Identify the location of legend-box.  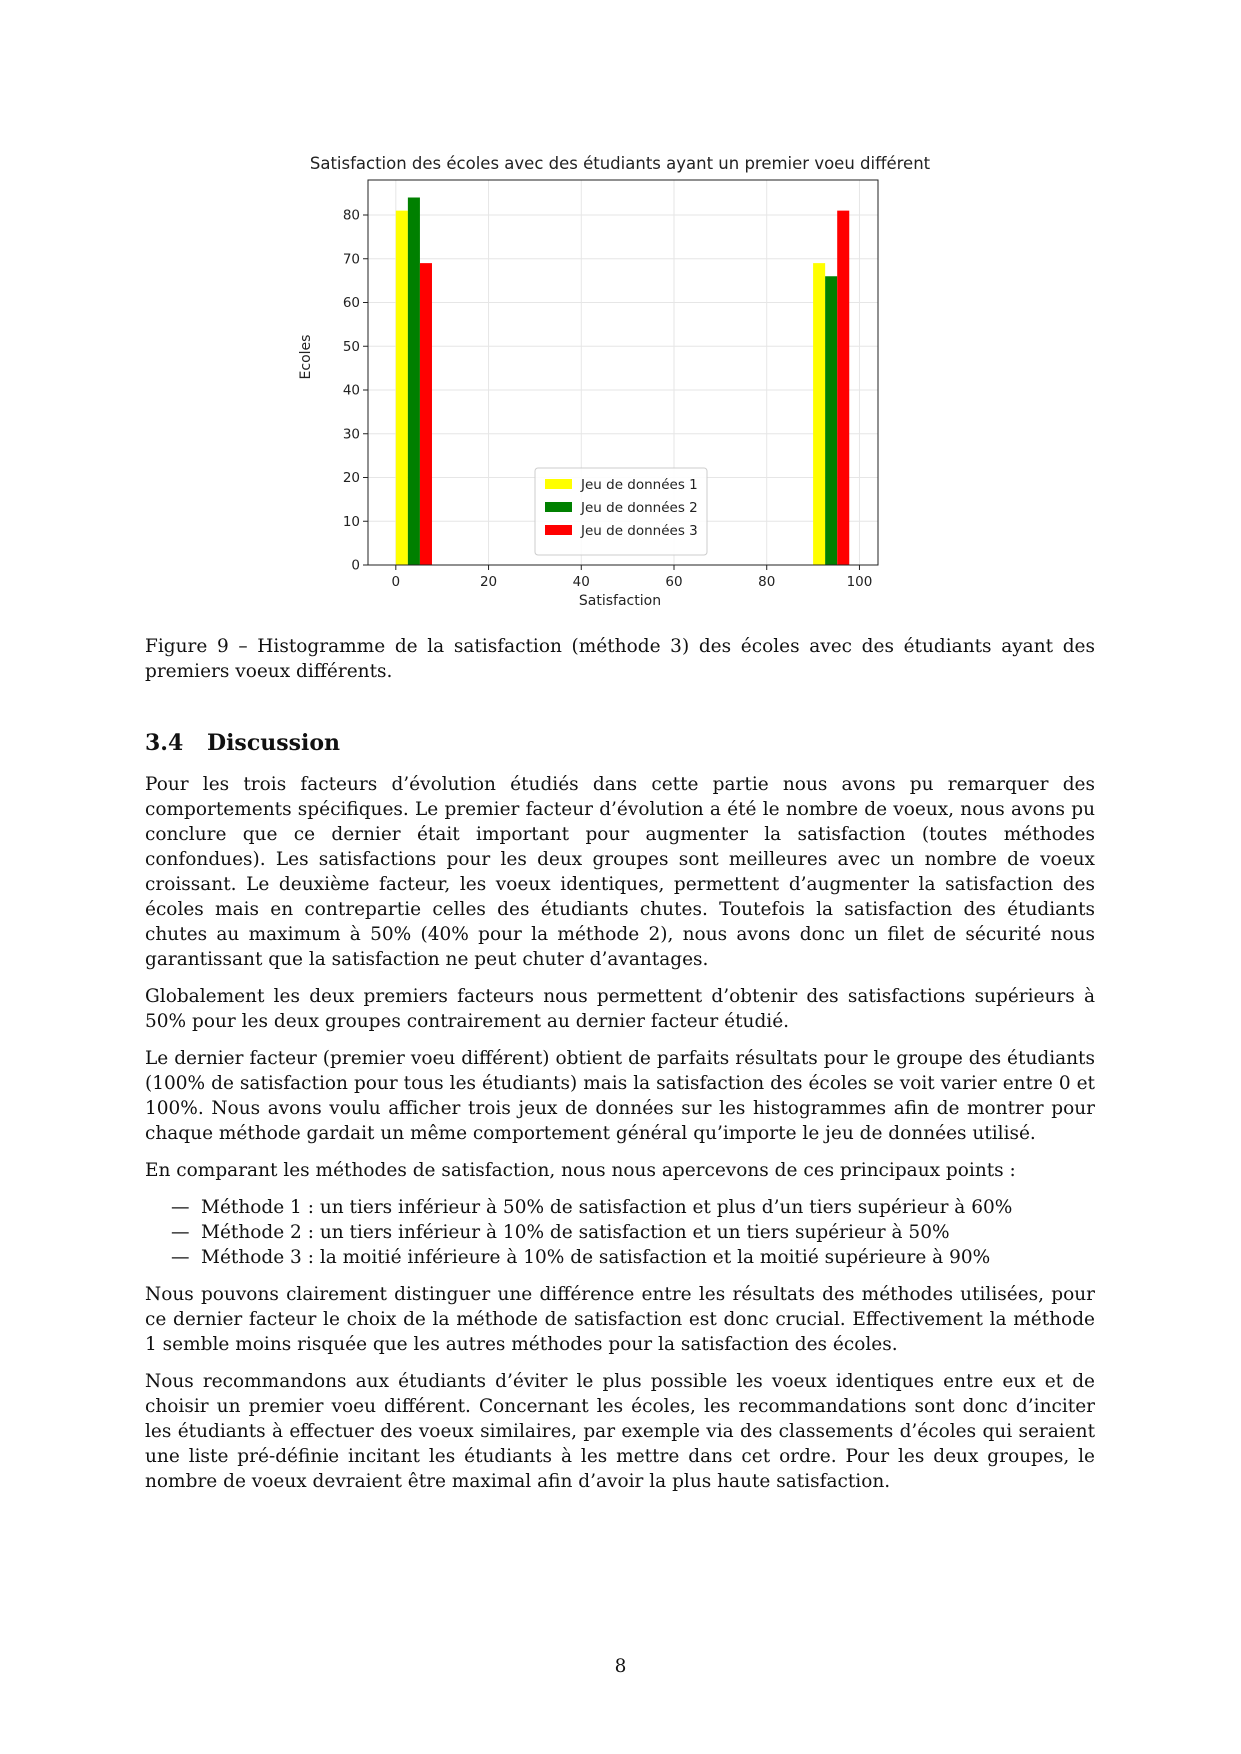
(621, 511).